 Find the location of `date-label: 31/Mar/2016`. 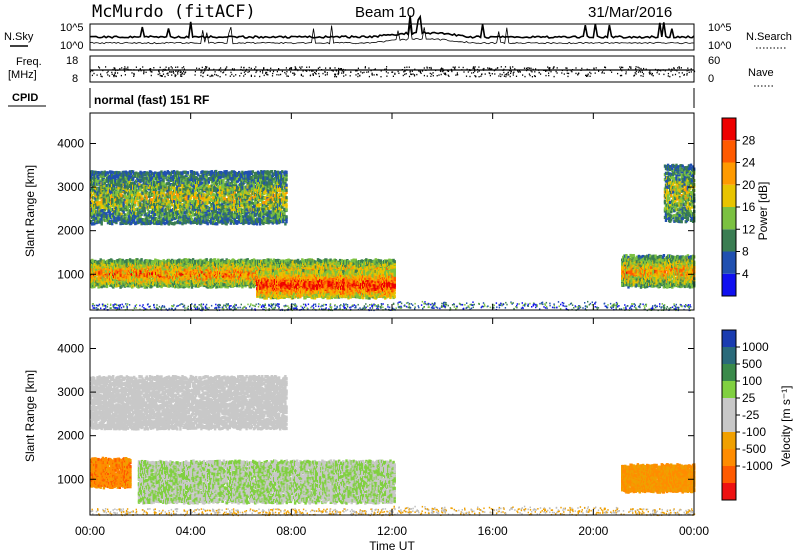

date-label: 31/Mar/2016 is located at coordinates (630, 12).